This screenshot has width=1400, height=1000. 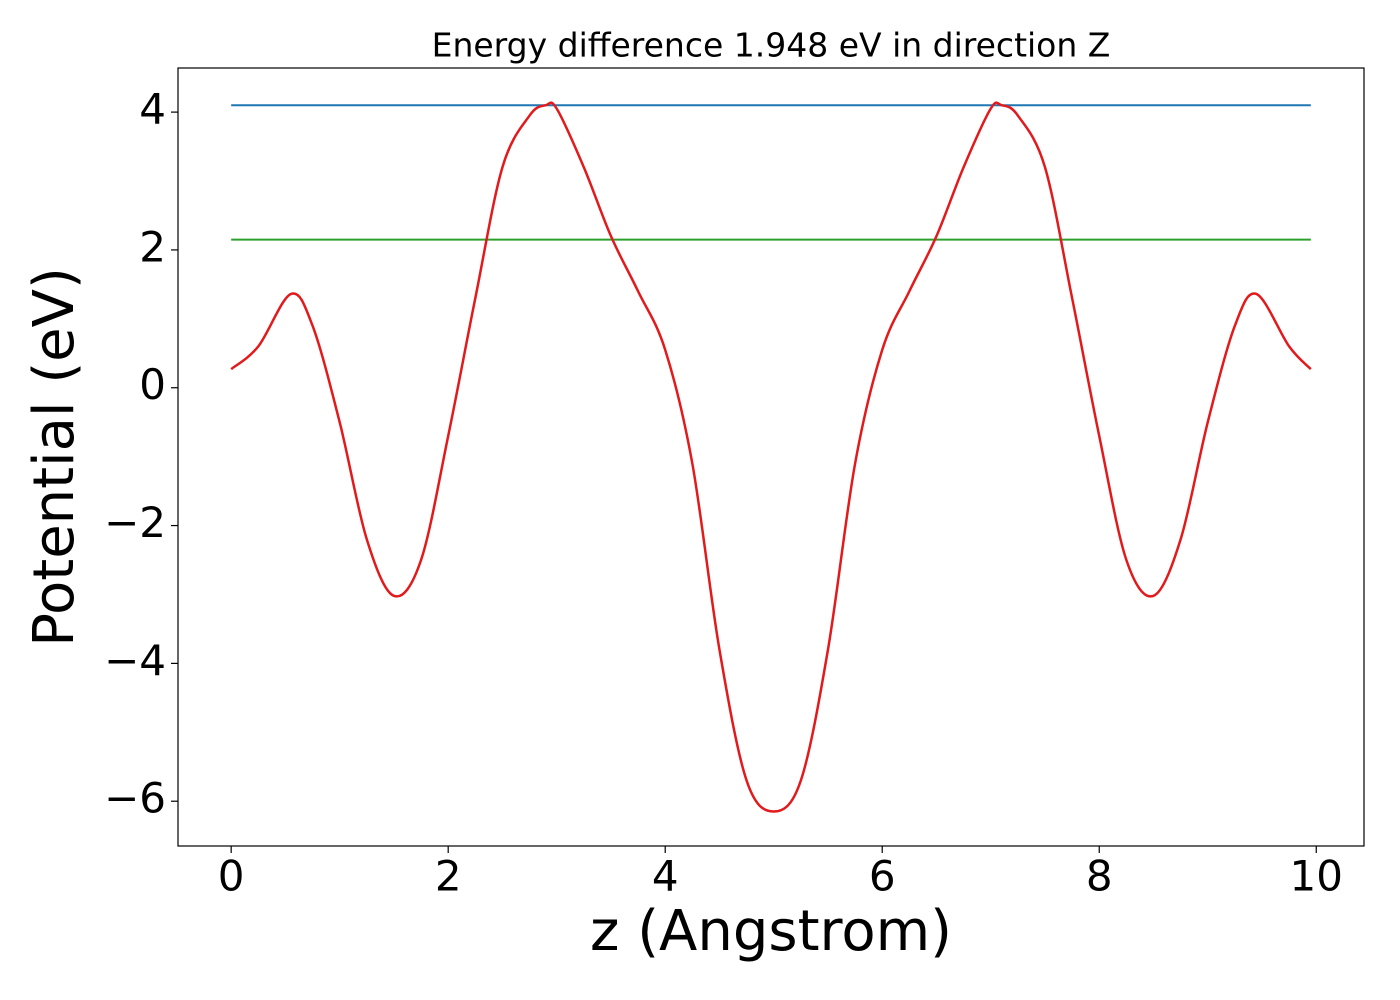 I want to click on x-tick-label: 4, so click(x=665, y=876).